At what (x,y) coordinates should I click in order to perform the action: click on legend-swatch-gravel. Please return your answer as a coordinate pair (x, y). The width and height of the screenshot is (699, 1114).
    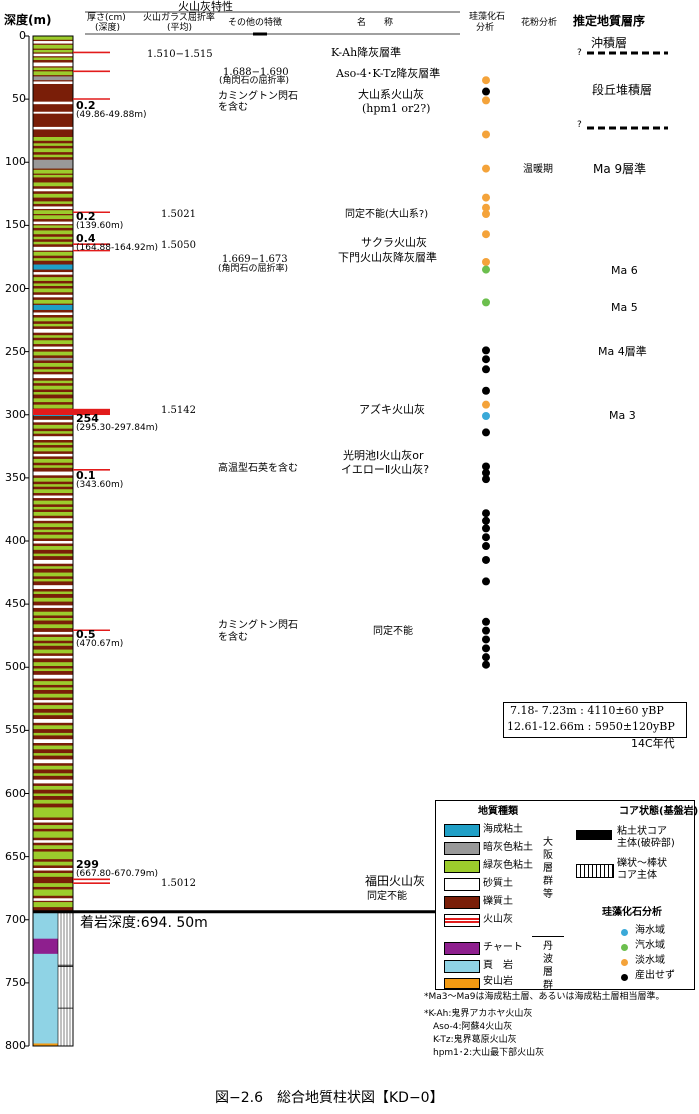
    Looking at the image, I should click on (462, 902).